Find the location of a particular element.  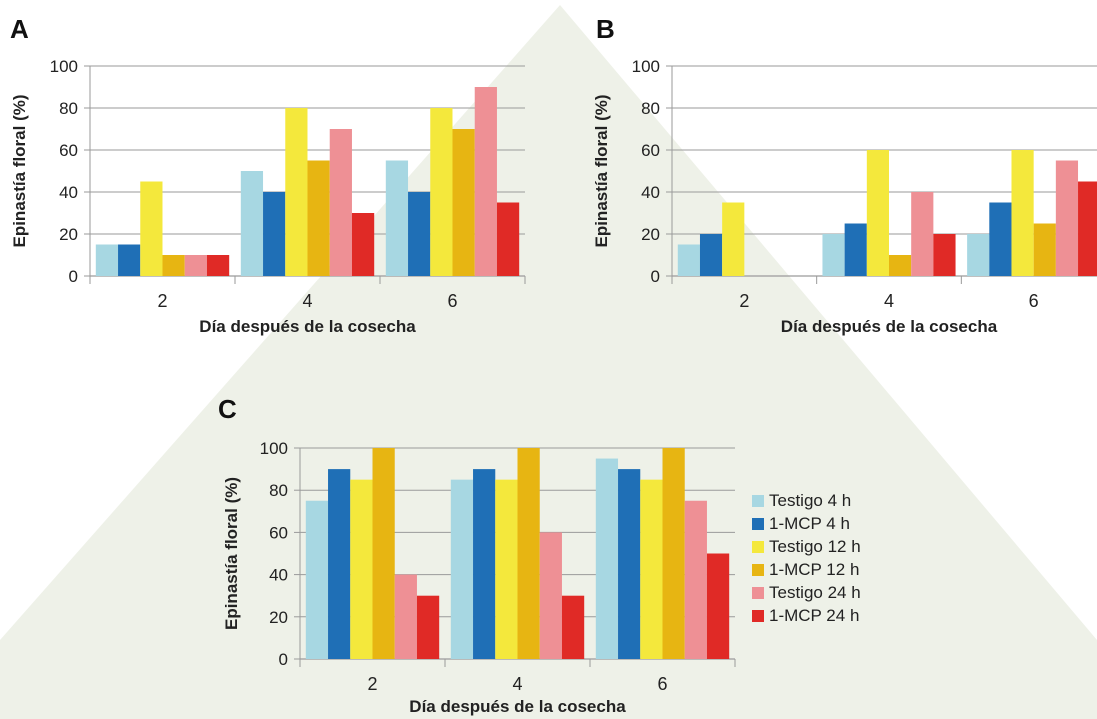

panel-letter: B is located at coordinates (605, 29).